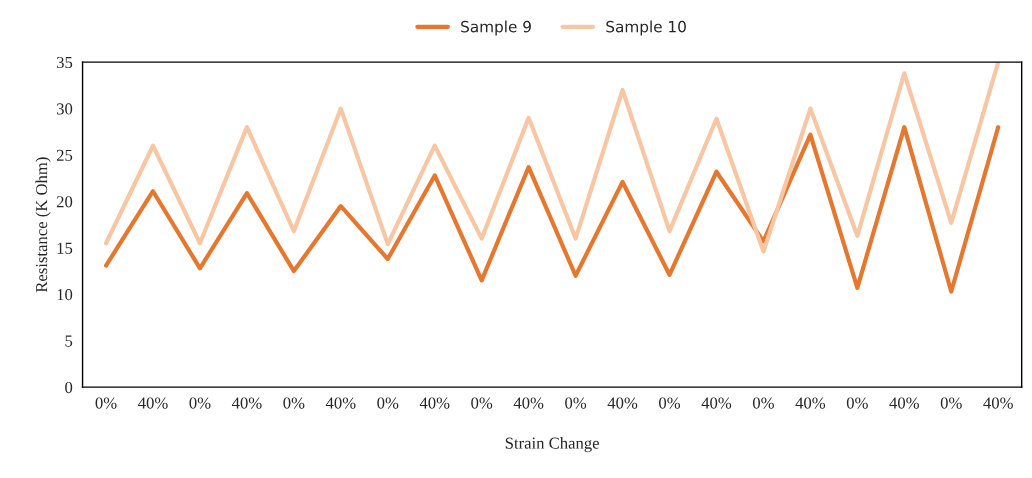 The height and width of the screenshot is (478, 1032). Describe the element at coordinates (646, 28) in the screenshot. I see `legend-label: Sample 10` at that location.